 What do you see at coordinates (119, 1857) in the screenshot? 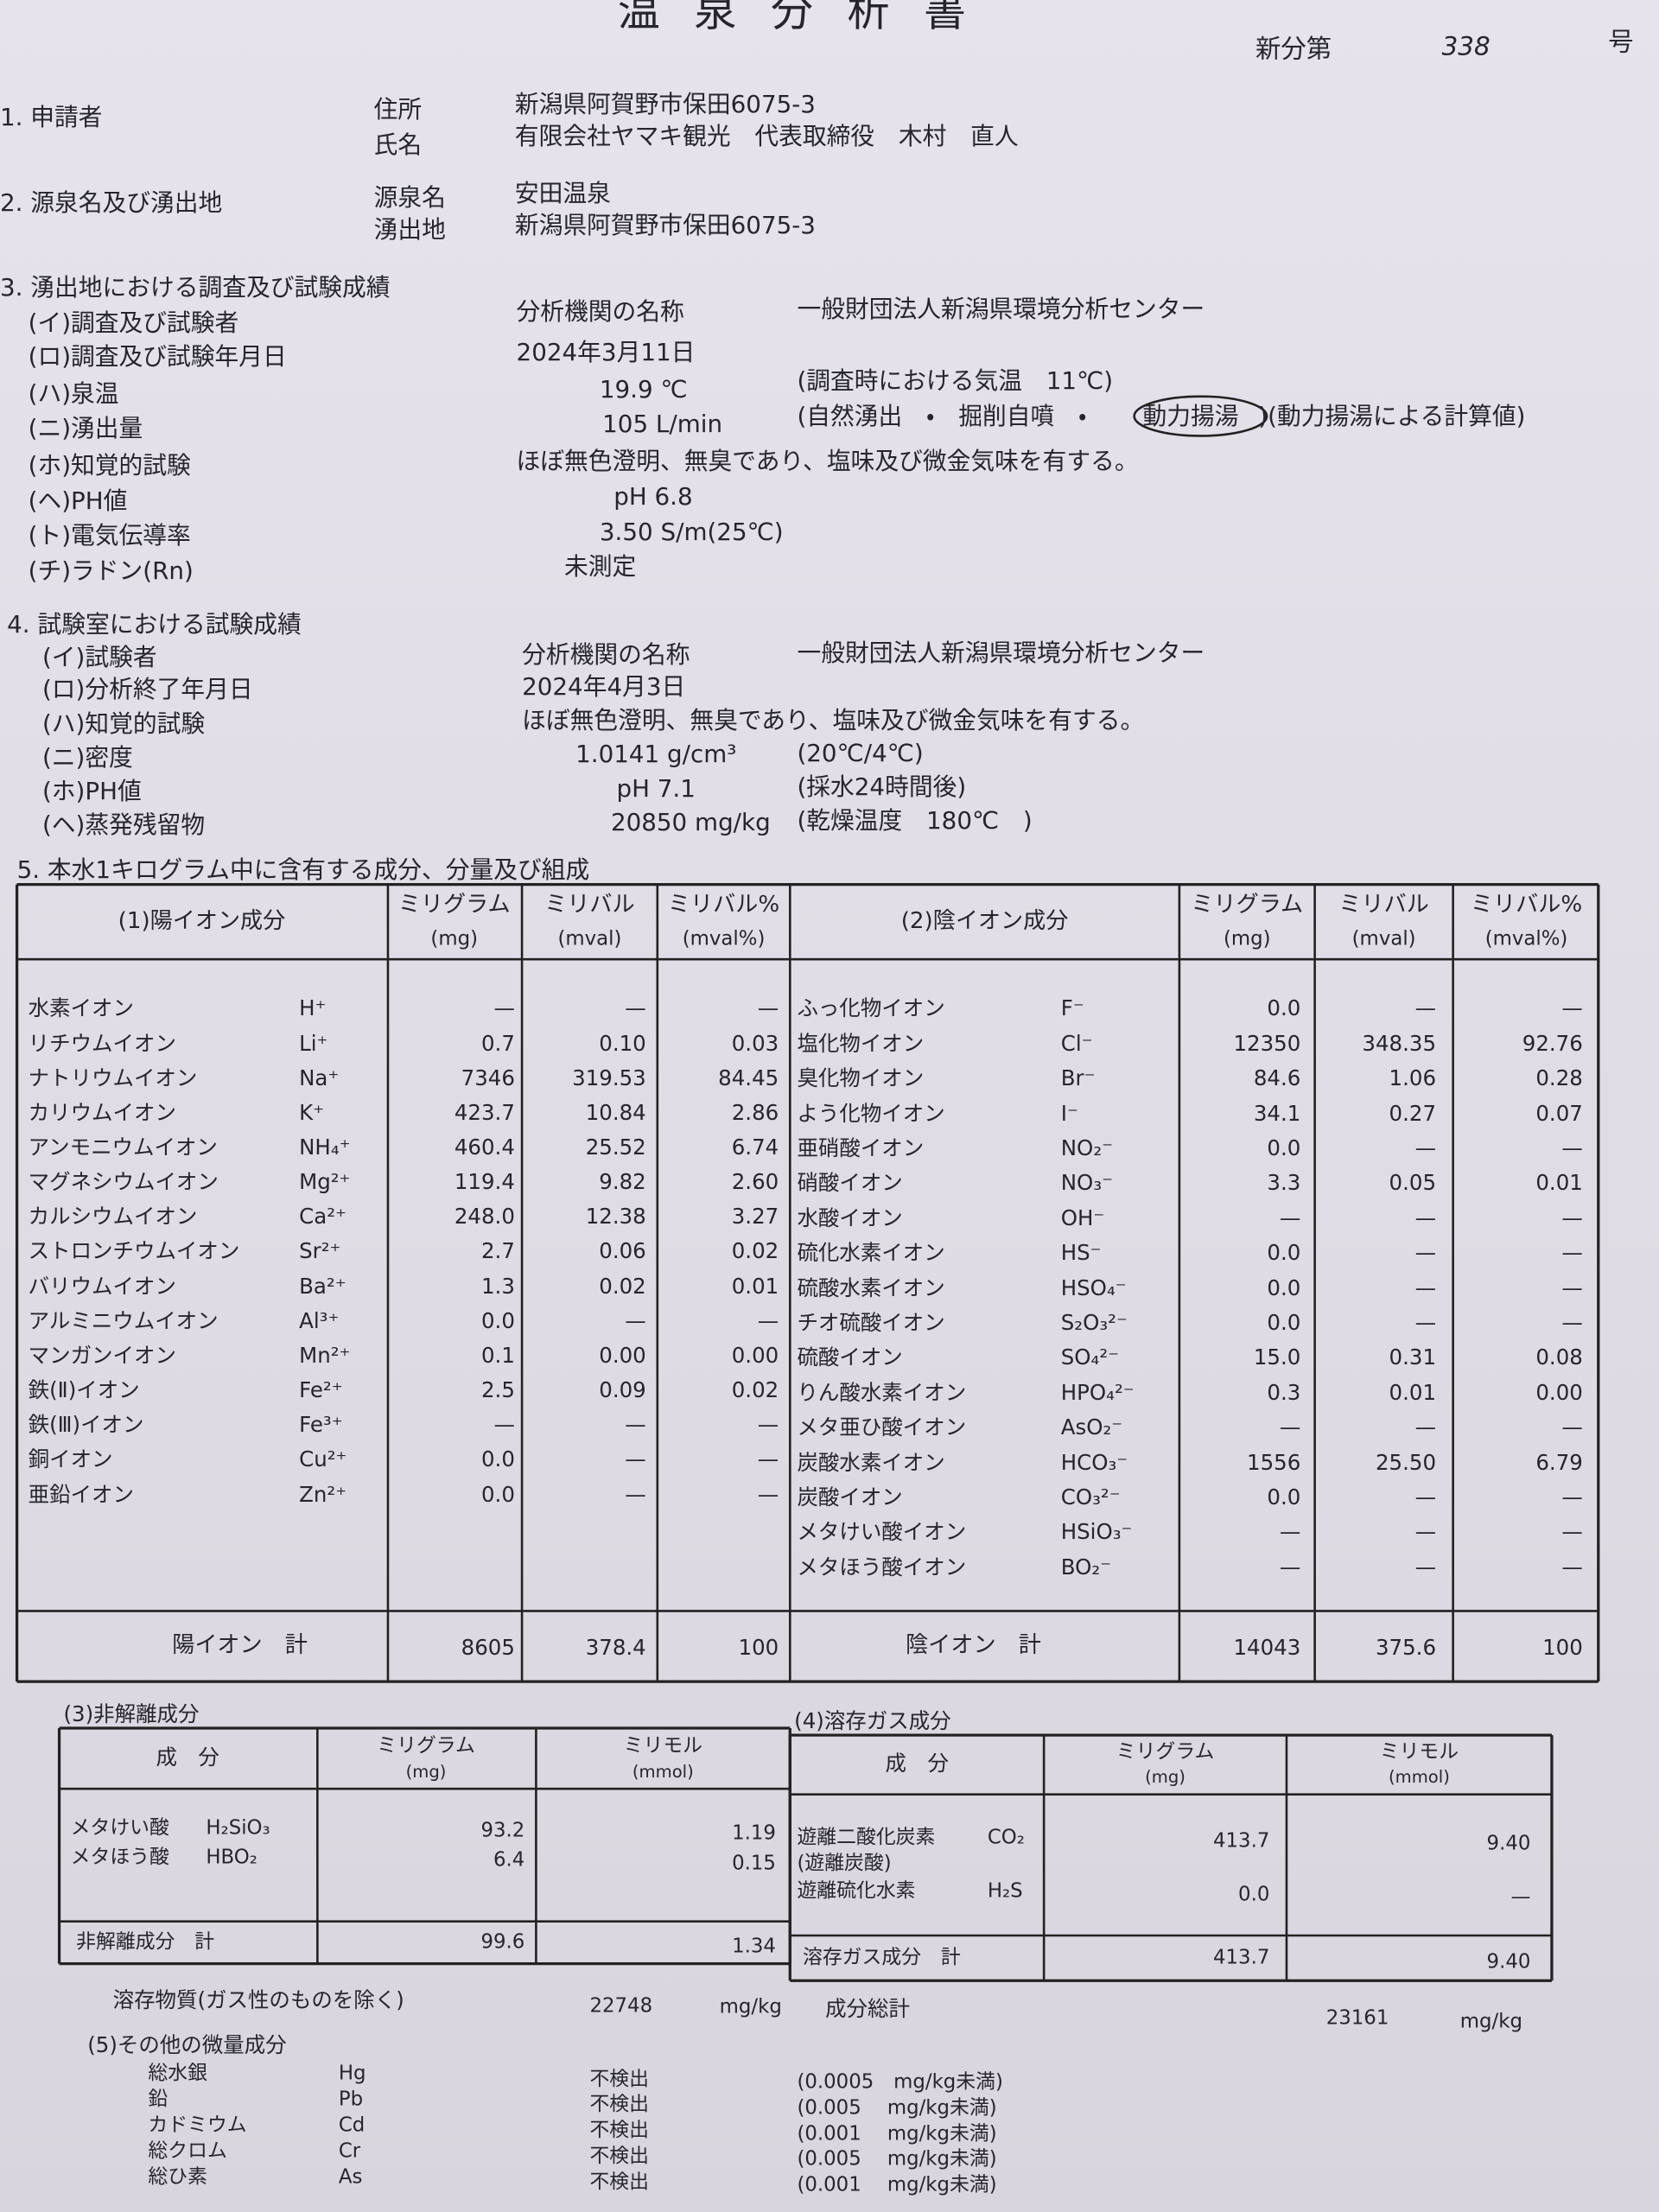
I see `component-name: メタほう酸` at bounding box center [119, 1857].